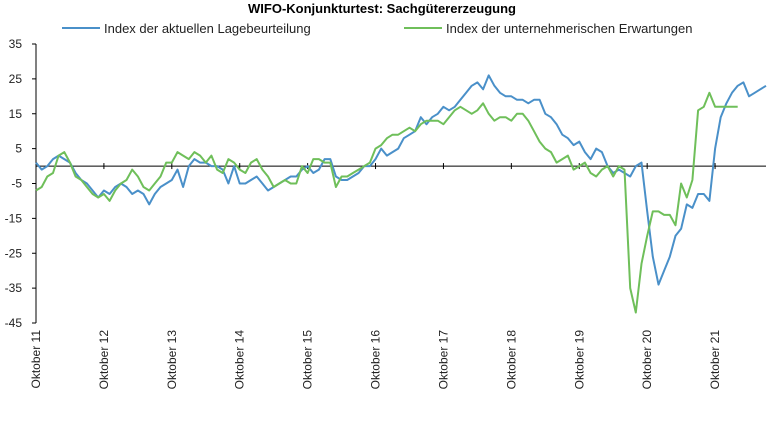 This screenshot has width=784, height=421. I want to click on x-tick-label: Oktober 20, so click(647, 360).